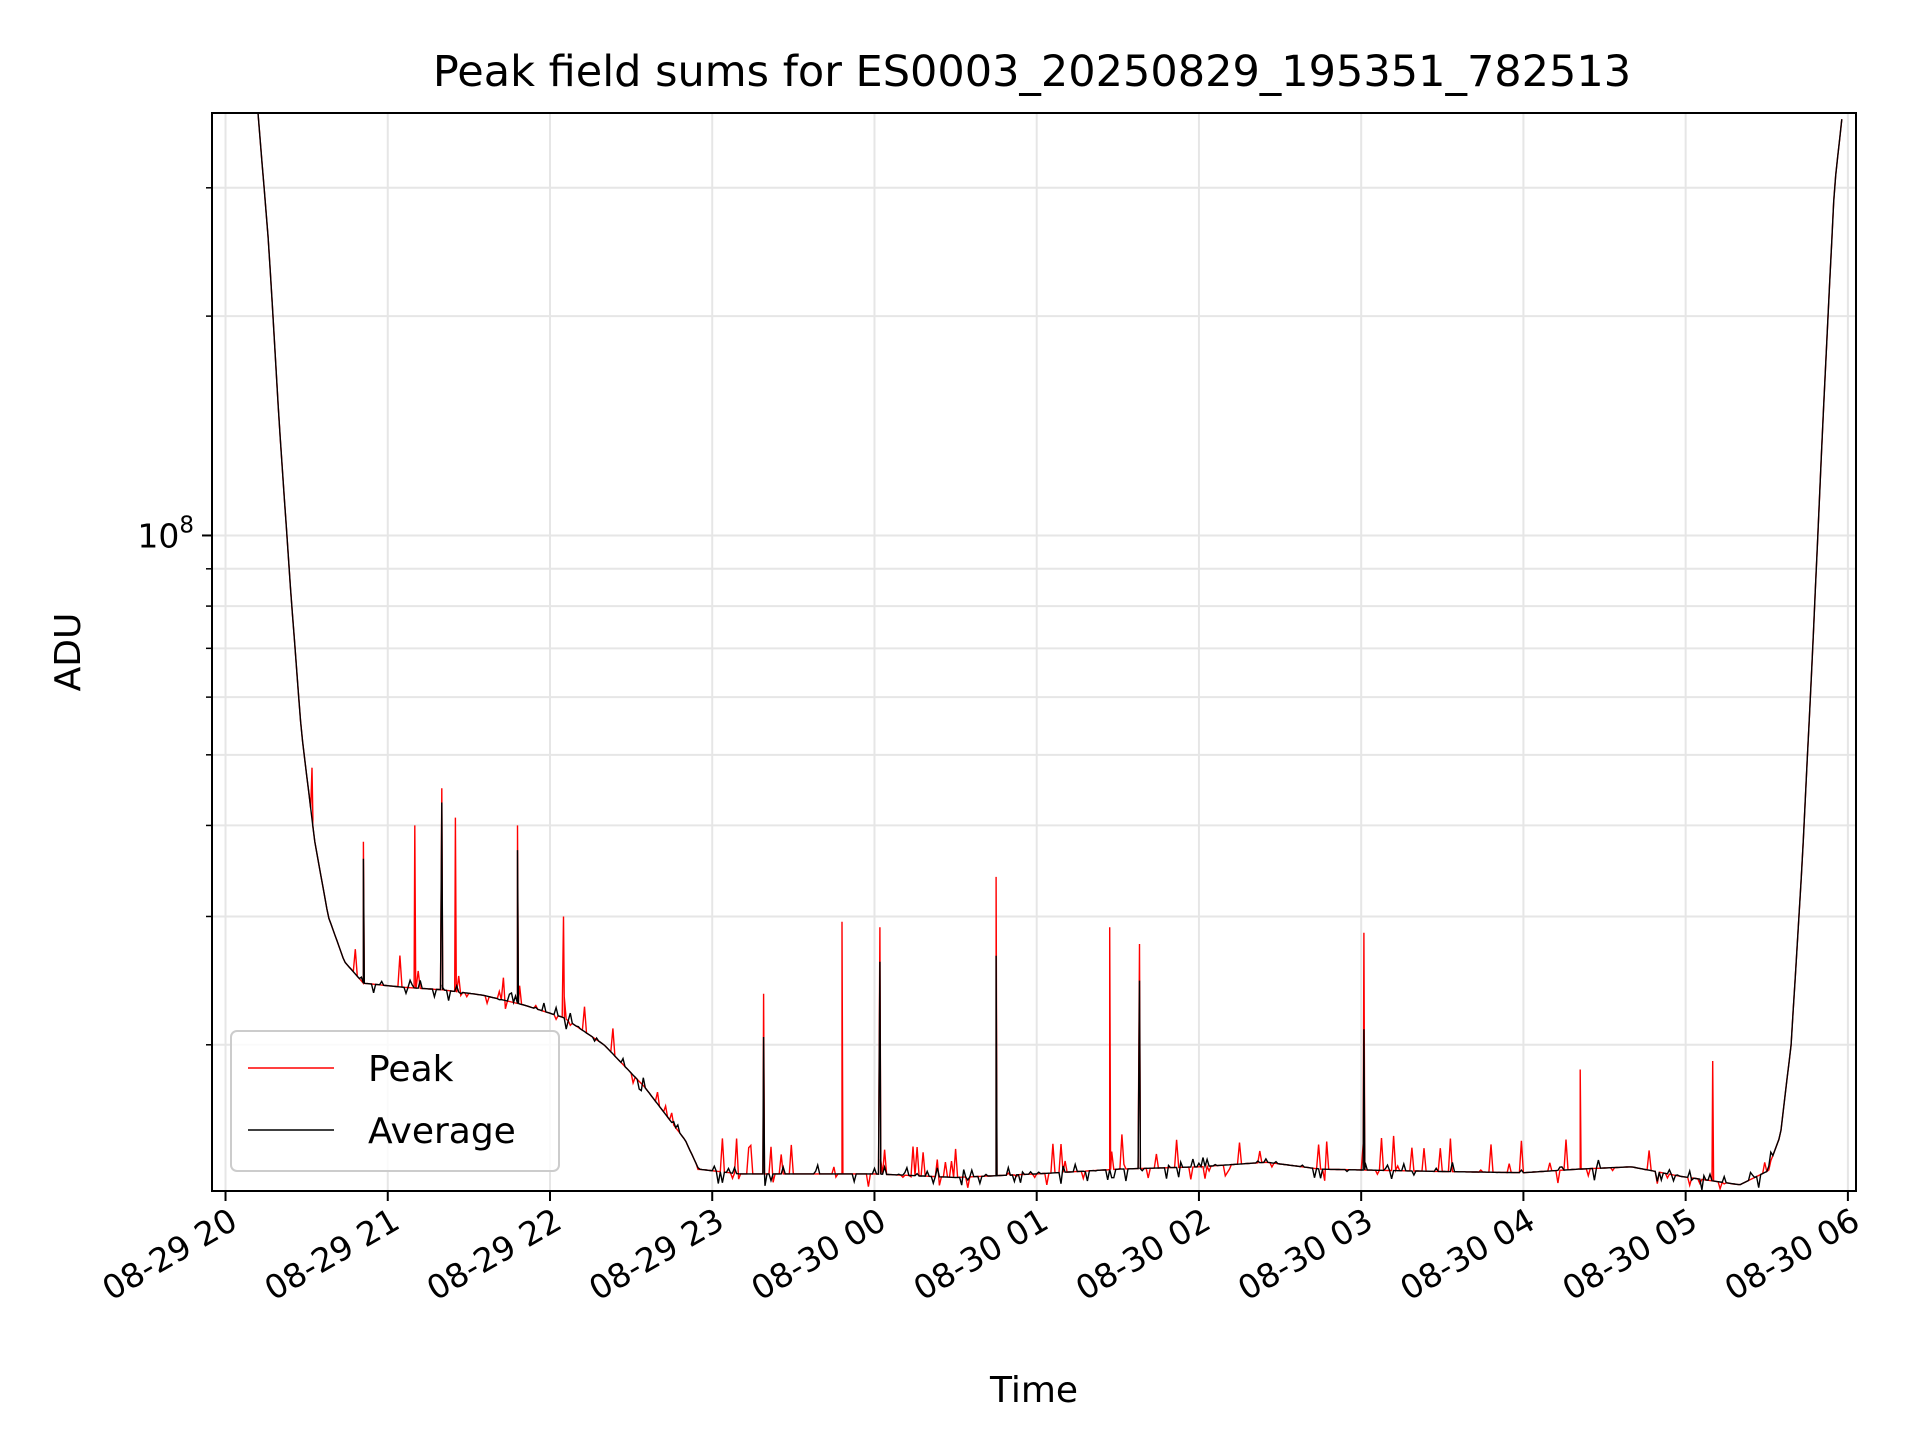  What do you see at coordinates (442, 1131) in the screenshot?
I see `legend-average-label: Average` at bounding box center [442, 1131].